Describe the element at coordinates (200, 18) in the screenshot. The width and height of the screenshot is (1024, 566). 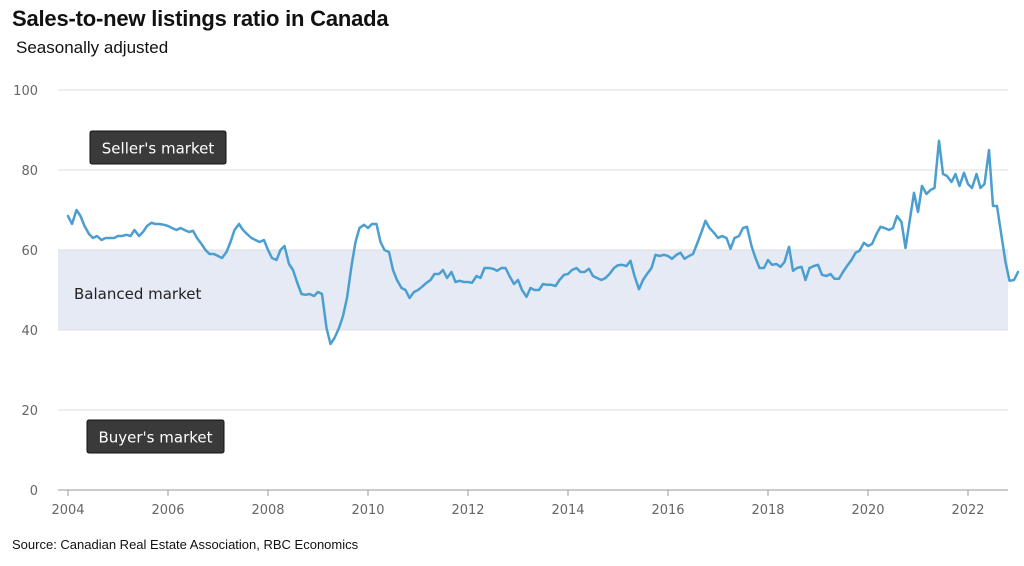
I see `chart-title: Sales-to-new listings ratio in Canada` at that location.